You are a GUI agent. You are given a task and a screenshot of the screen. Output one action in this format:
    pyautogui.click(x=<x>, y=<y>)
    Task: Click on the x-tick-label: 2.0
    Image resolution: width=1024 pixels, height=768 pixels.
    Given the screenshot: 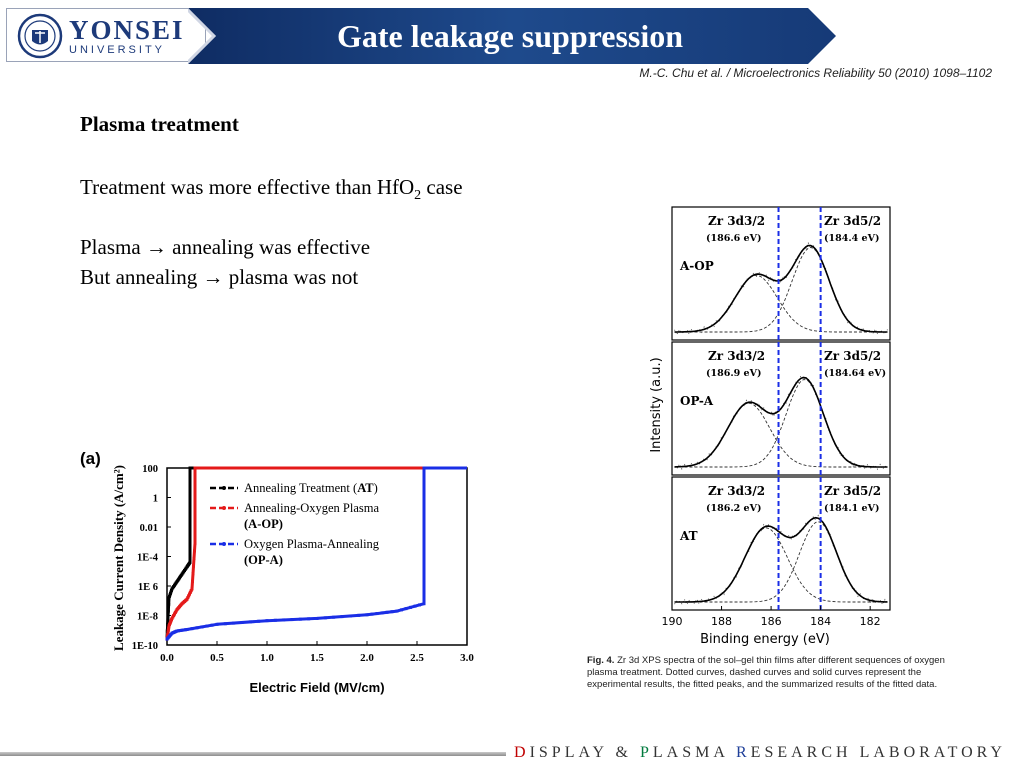 What is the action you would take?
    pyautogui.click(x=367, y=658)
    